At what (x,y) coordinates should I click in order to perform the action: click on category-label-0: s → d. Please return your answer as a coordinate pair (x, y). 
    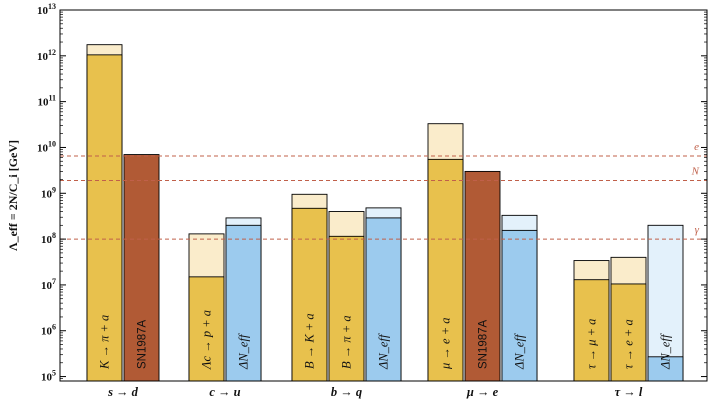
    Looking at the image, I should click on (123, 392).